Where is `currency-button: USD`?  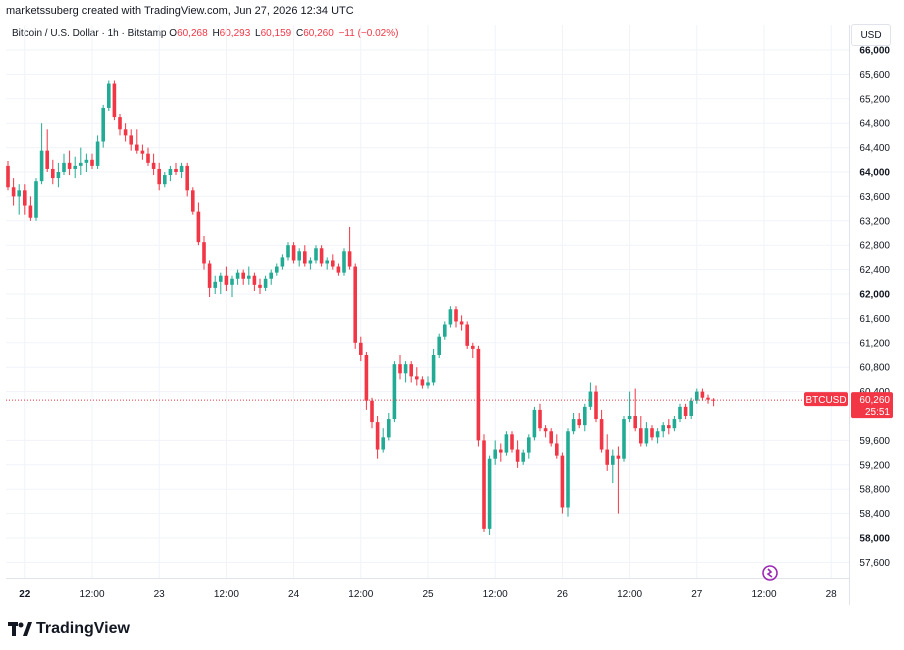
currency-button: USD is located at coordinates (871, 35).